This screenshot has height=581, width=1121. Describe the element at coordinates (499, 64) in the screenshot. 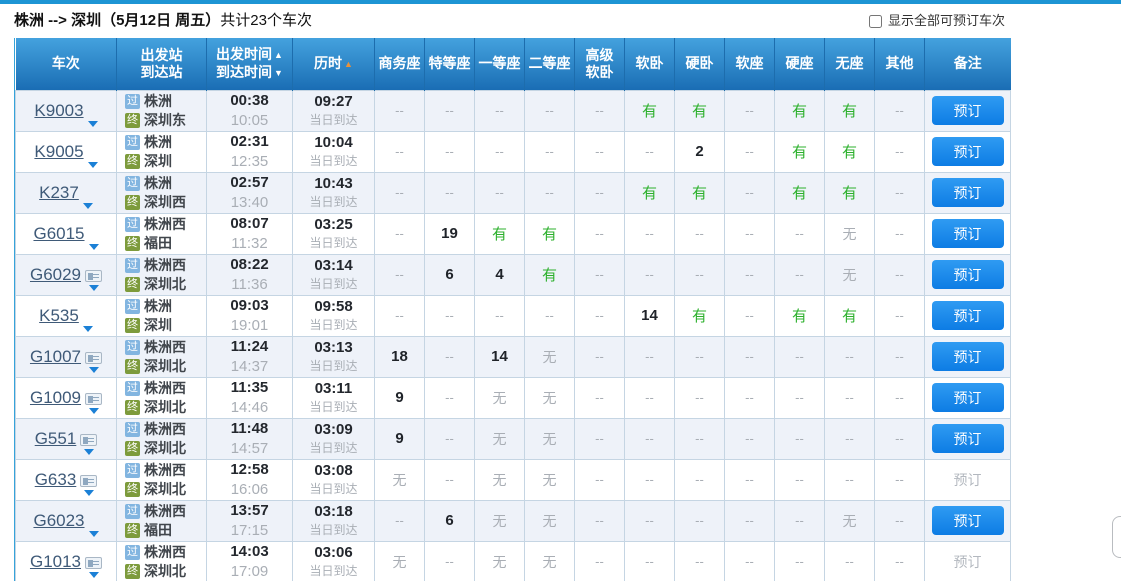

I see `column-header-first-class: 一等座` at that location.